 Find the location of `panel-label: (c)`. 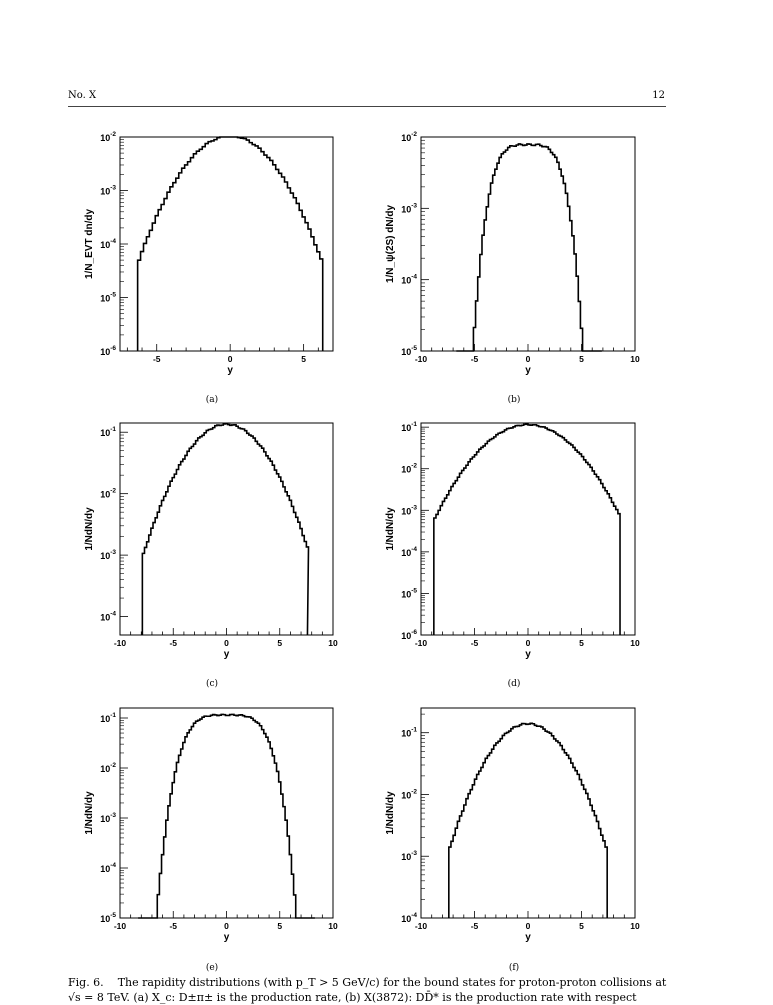

panel-label: (c) is located at coordinates (212, 683).